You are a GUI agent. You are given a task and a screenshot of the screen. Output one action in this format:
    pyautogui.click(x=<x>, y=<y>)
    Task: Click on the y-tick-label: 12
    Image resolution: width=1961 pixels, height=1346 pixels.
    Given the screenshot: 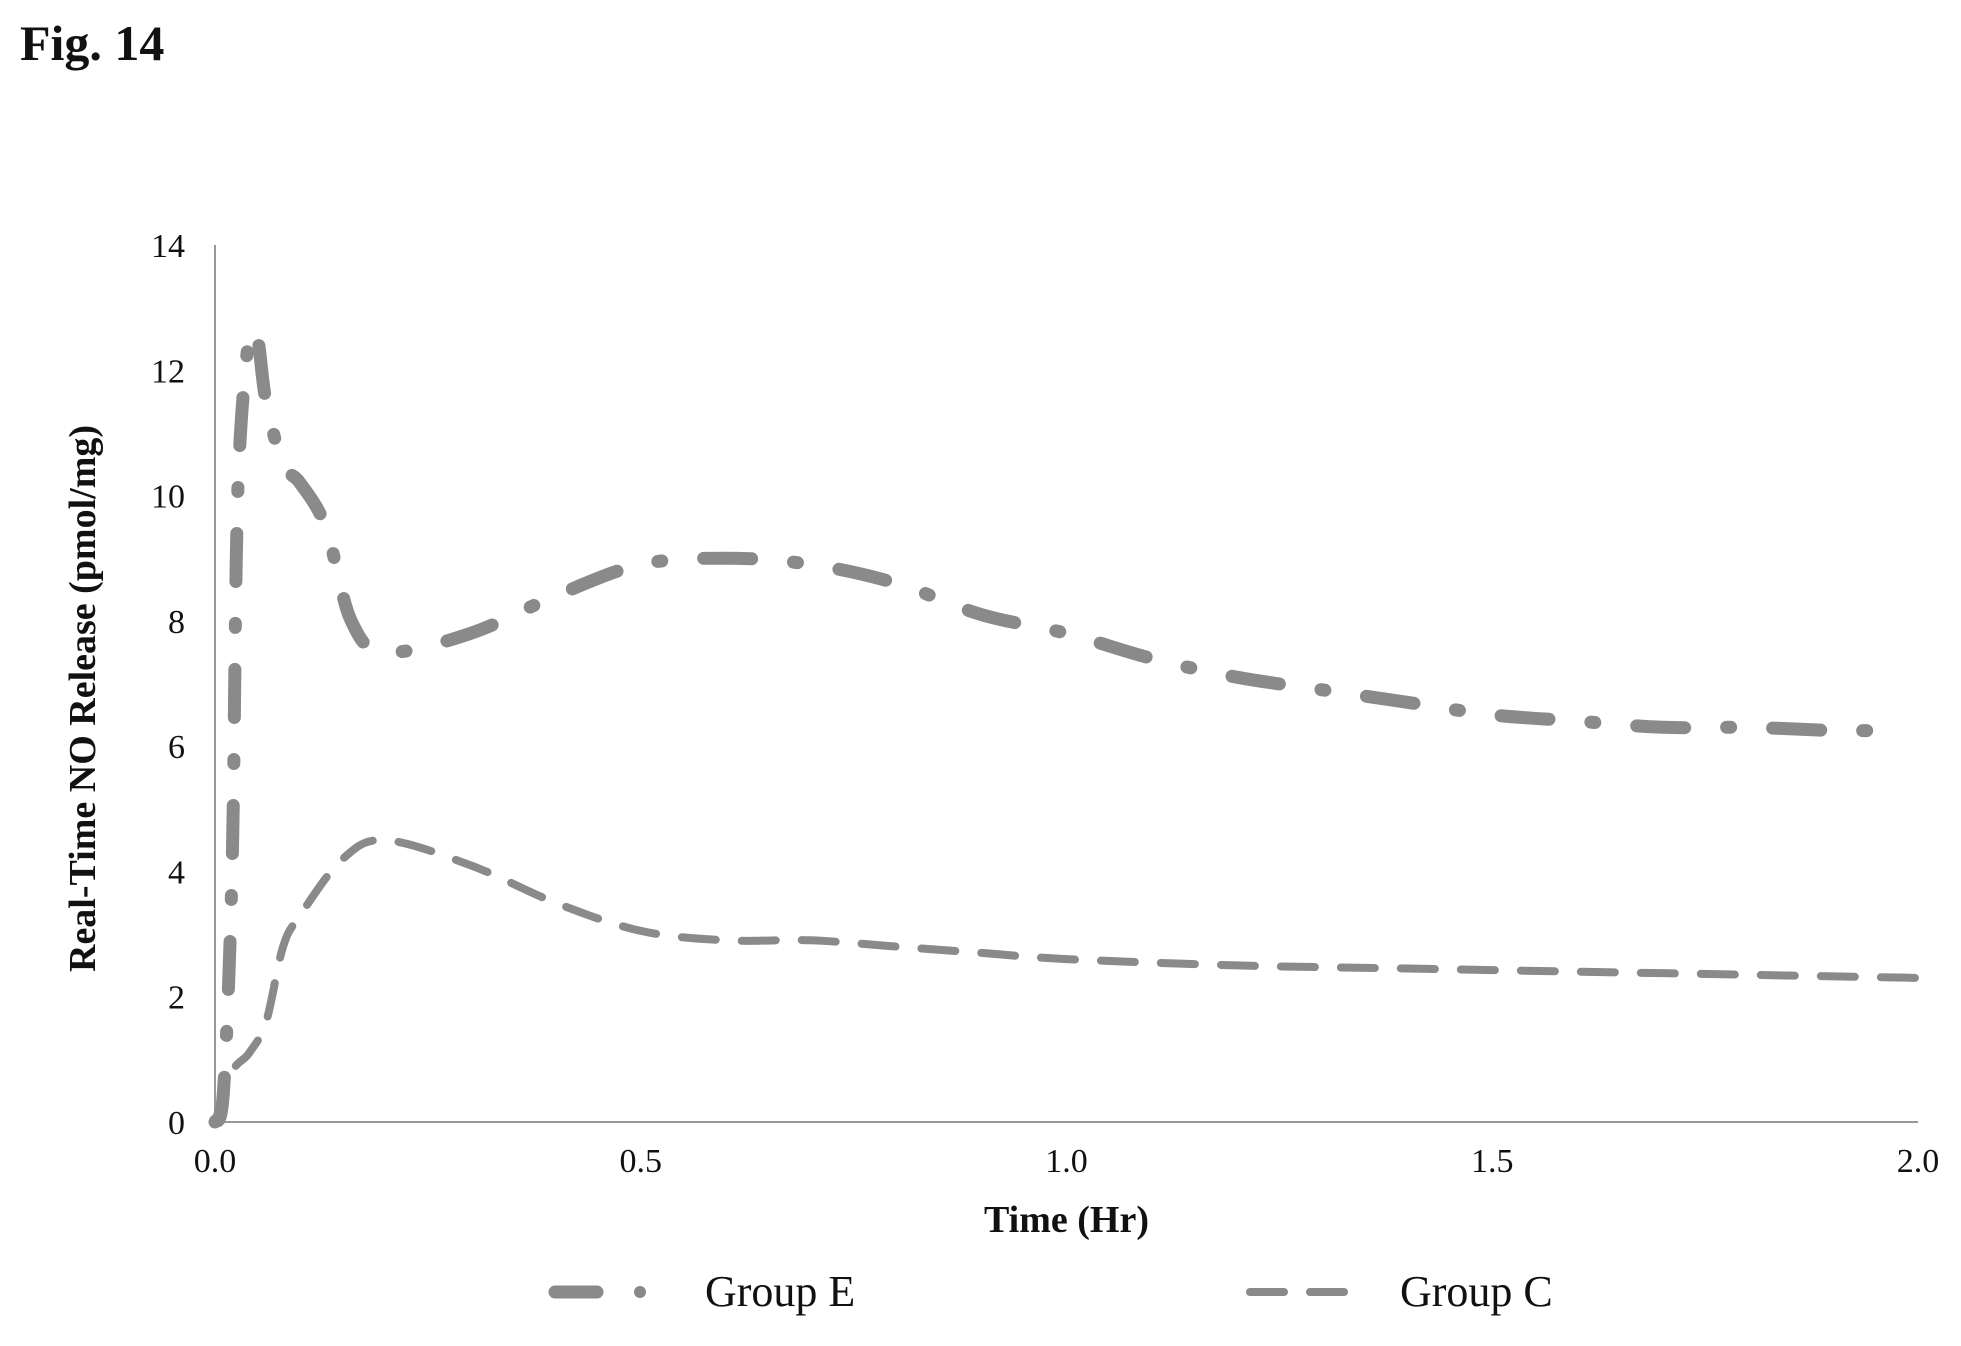 What is the action you would take?
    pyautogui.click(x=168, y=371)
    